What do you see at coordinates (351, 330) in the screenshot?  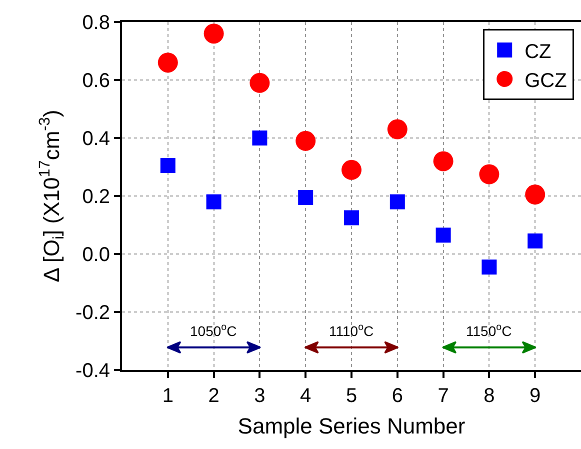 I see `annotation: 1110$^{o}$C` at bounding box center [351, 330].